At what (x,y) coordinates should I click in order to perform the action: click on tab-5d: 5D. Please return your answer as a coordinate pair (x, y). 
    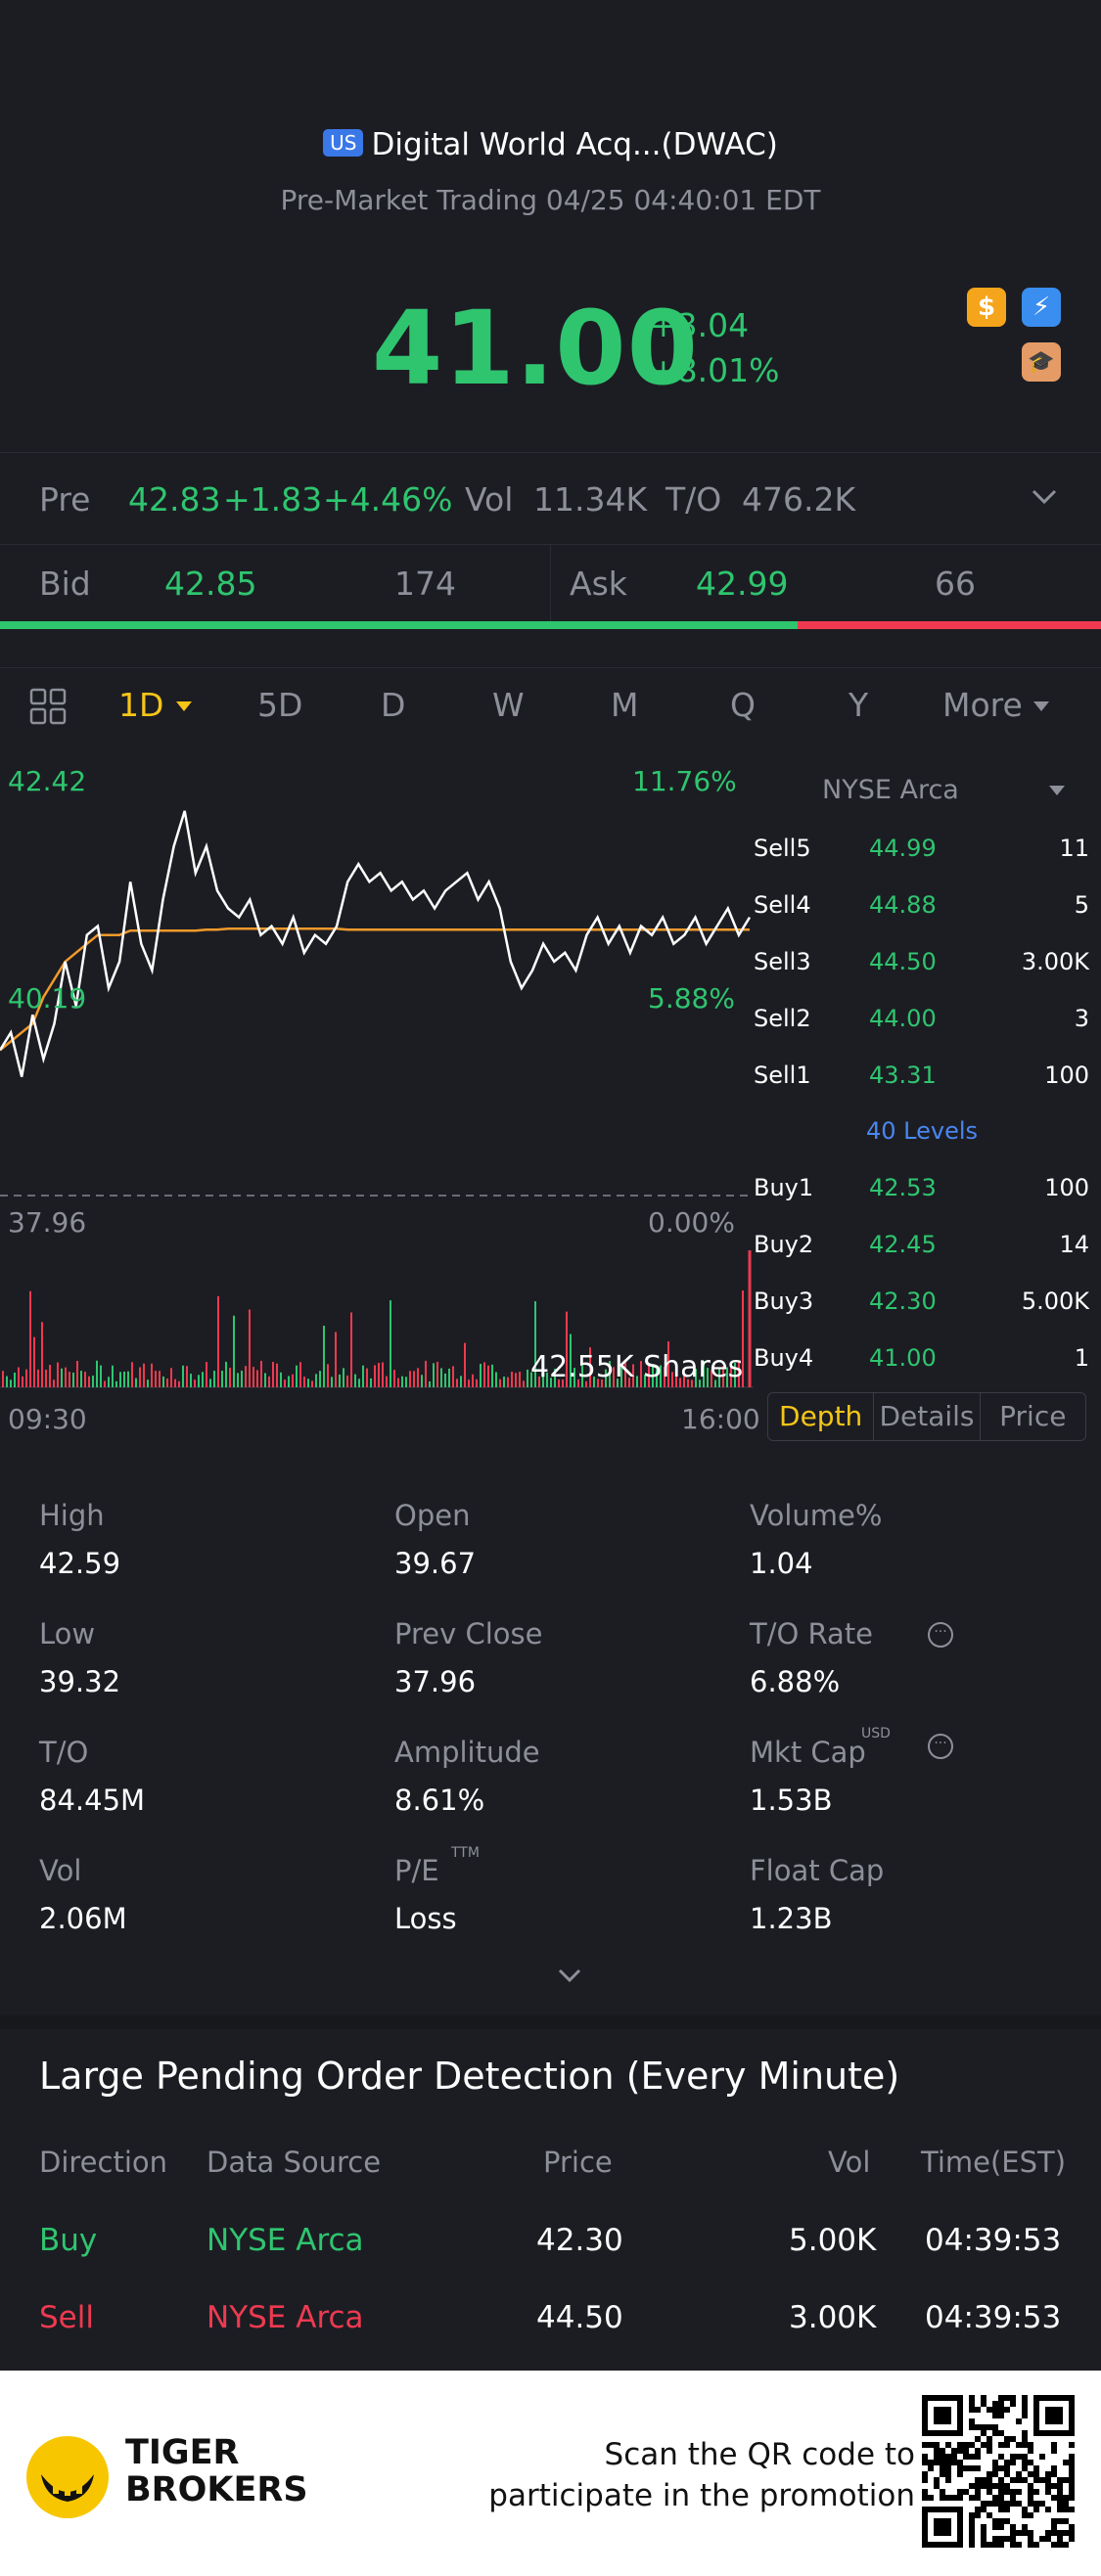
    Looking at the image, I should click on (280, 705).